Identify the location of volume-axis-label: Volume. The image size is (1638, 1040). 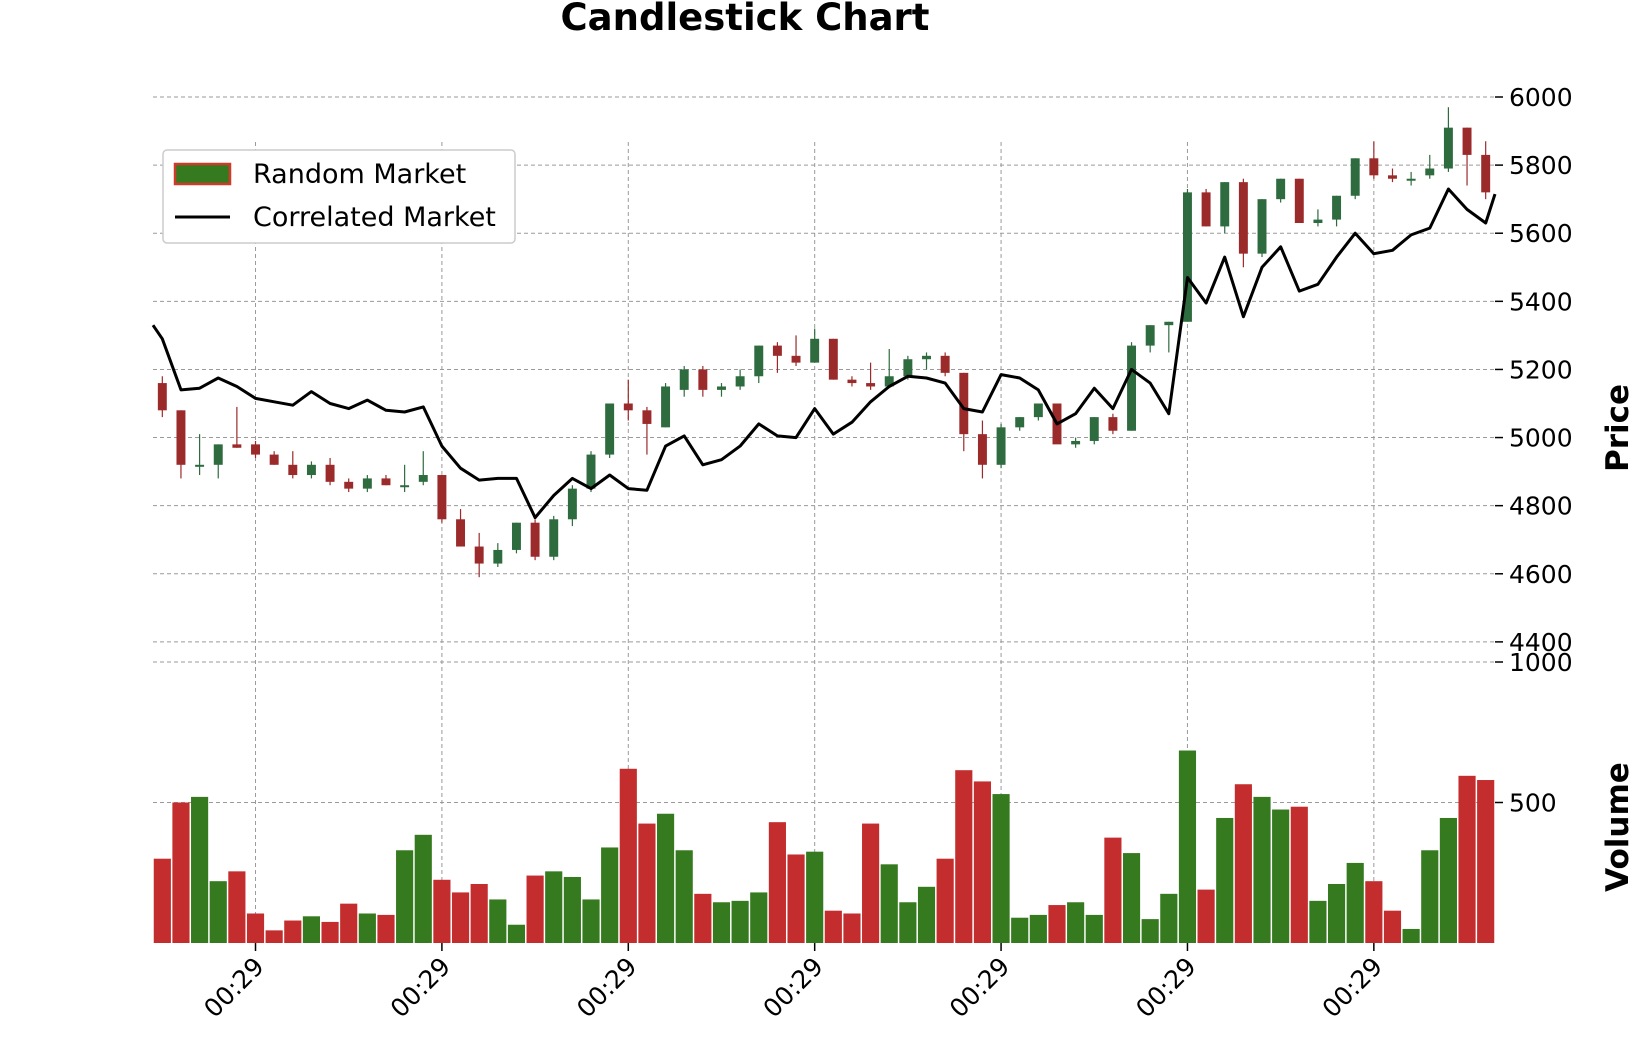
(1618, 827).